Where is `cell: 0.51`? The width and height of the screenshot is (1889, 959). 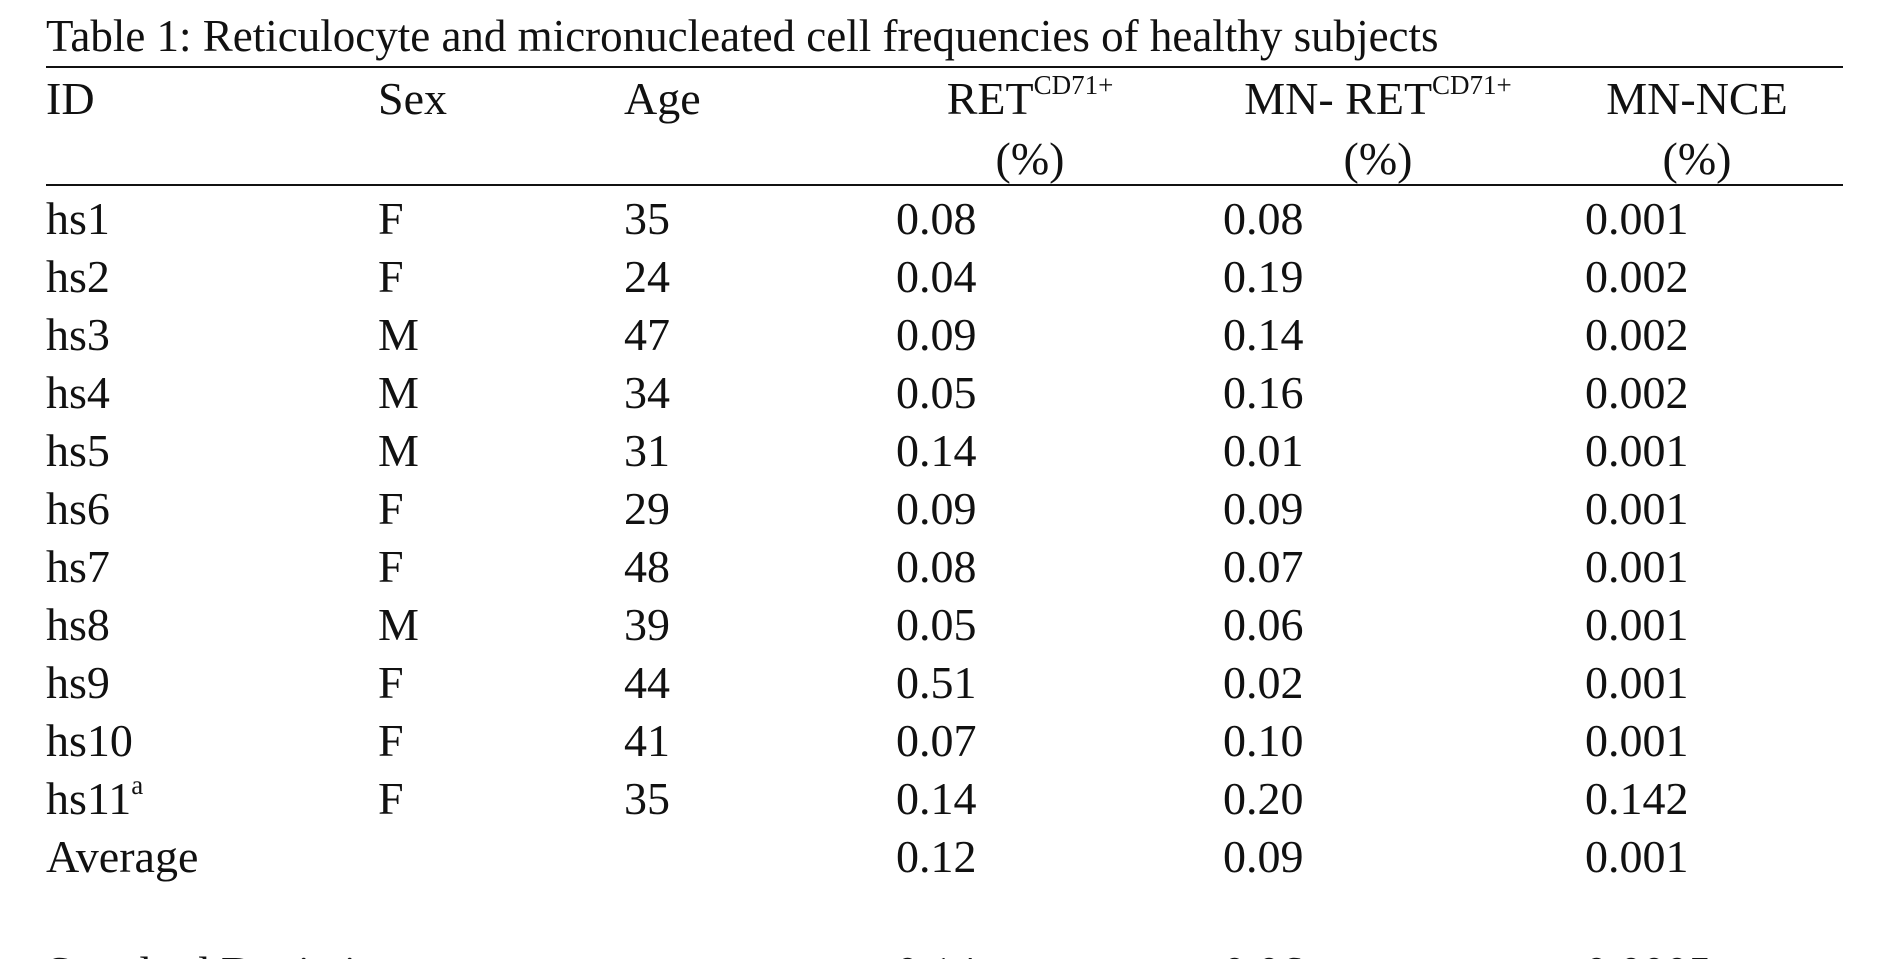 cell: 0.51 is located at coordinates (936, 683).